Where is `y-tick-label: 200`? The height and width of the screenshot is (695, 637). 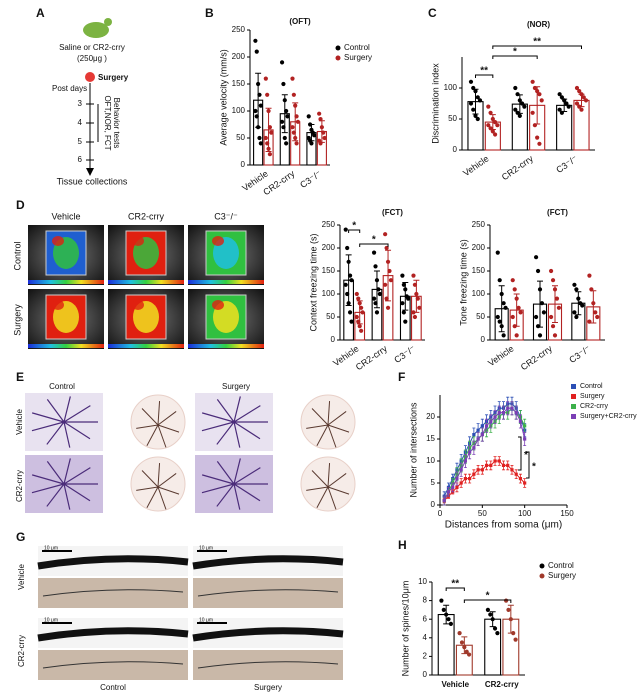 y-tick-label: 200 is located at coordinates (479, 247).